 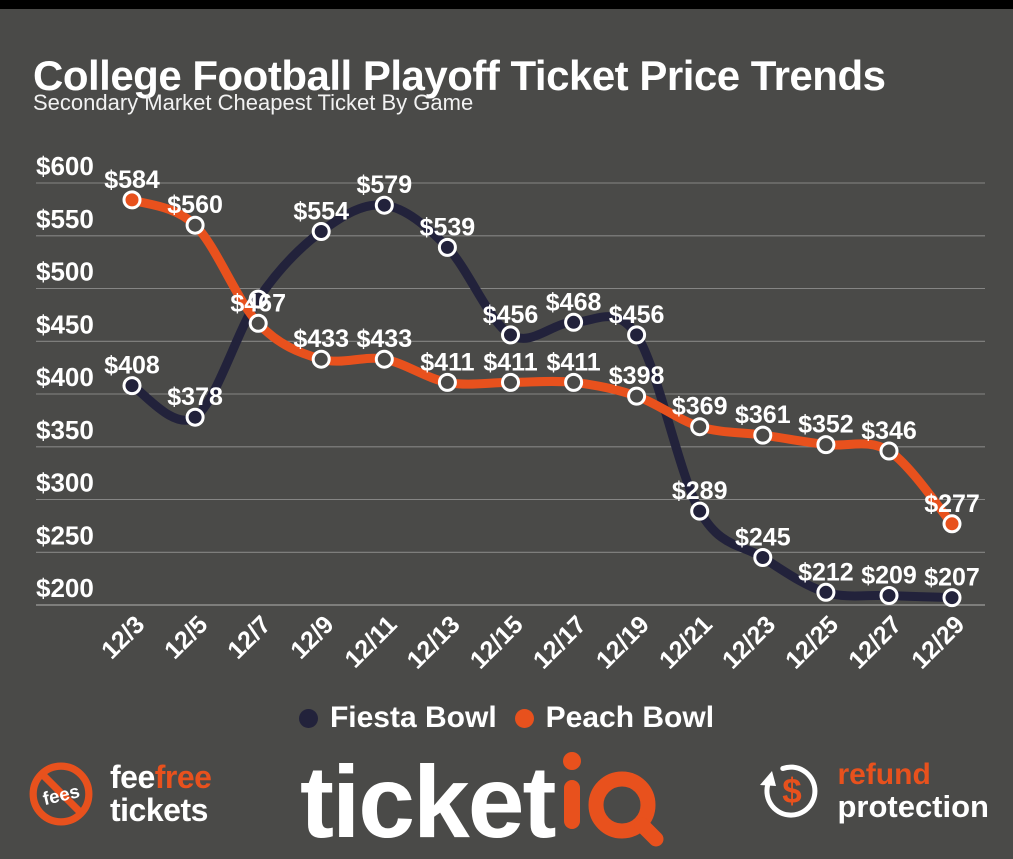 I want to click on x-axis-tick-label: 12/9, so click(x=312, y=637).